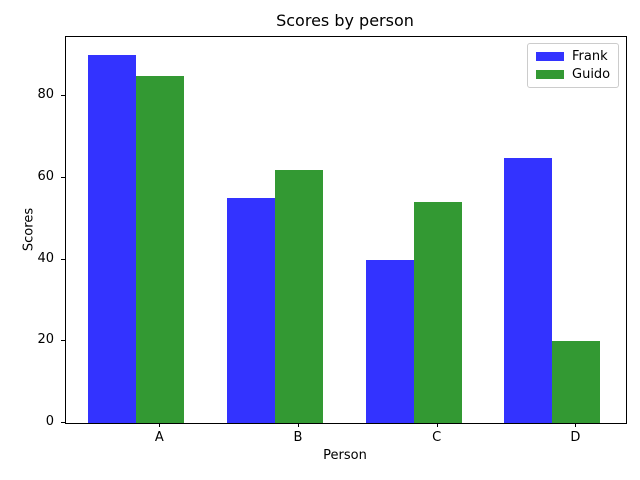  I want to click on legend-label-guido: Guido, so click(591, 74).